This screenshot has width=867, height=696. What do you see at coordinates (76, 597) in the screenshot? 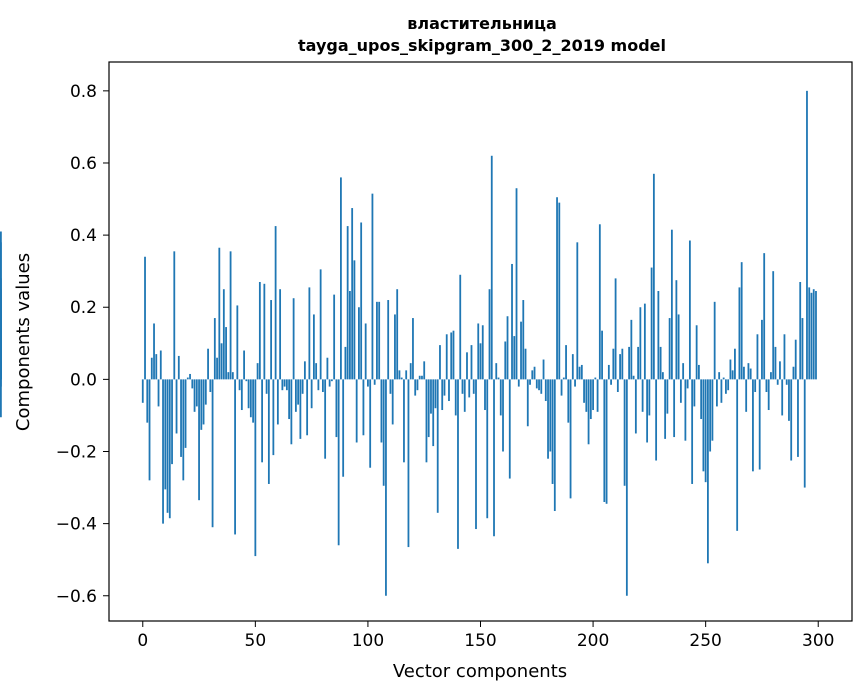
I see `y-tick-label: −0.6` at bounding box center [76, 597].